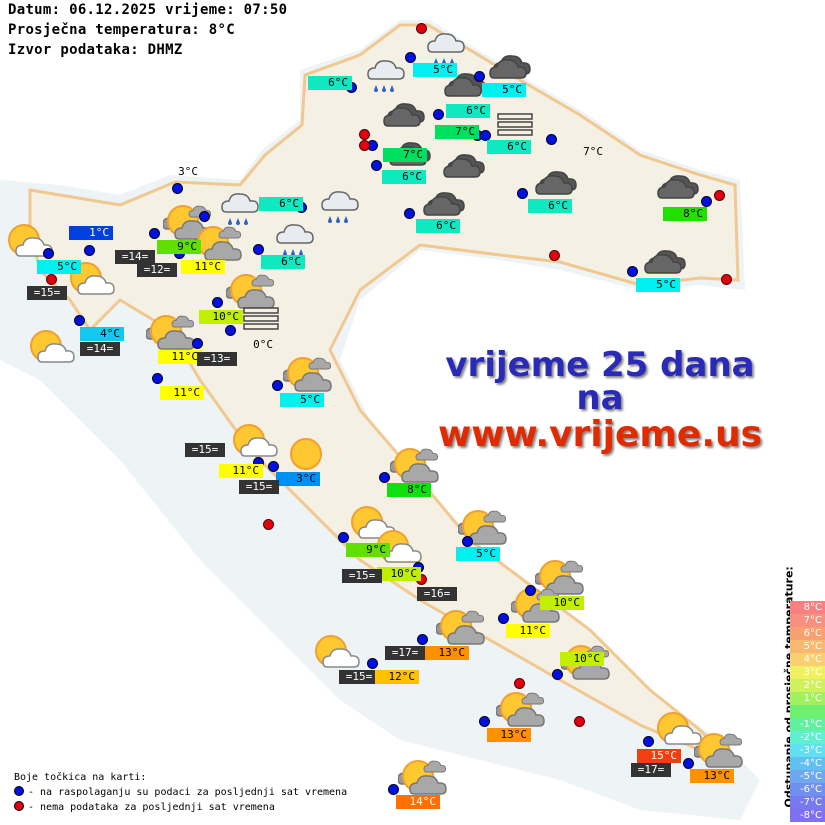 The image size is (825, 825). Describe the element at coordinates (263, 344) in the screenshot. I see `temperature-label: 0°C` at that location.